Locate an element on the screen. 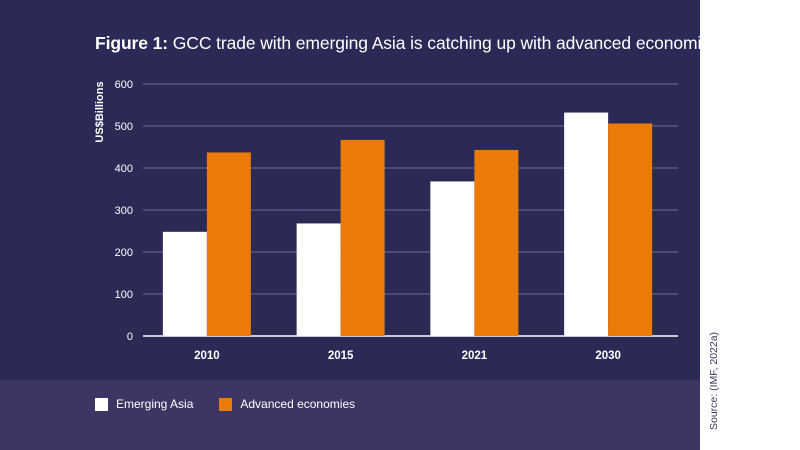 Image resolution: width=800 pixels, height=450 pixels. legend-item-emerging-asia: Emerging Asia is located at coordinates (144, 404).